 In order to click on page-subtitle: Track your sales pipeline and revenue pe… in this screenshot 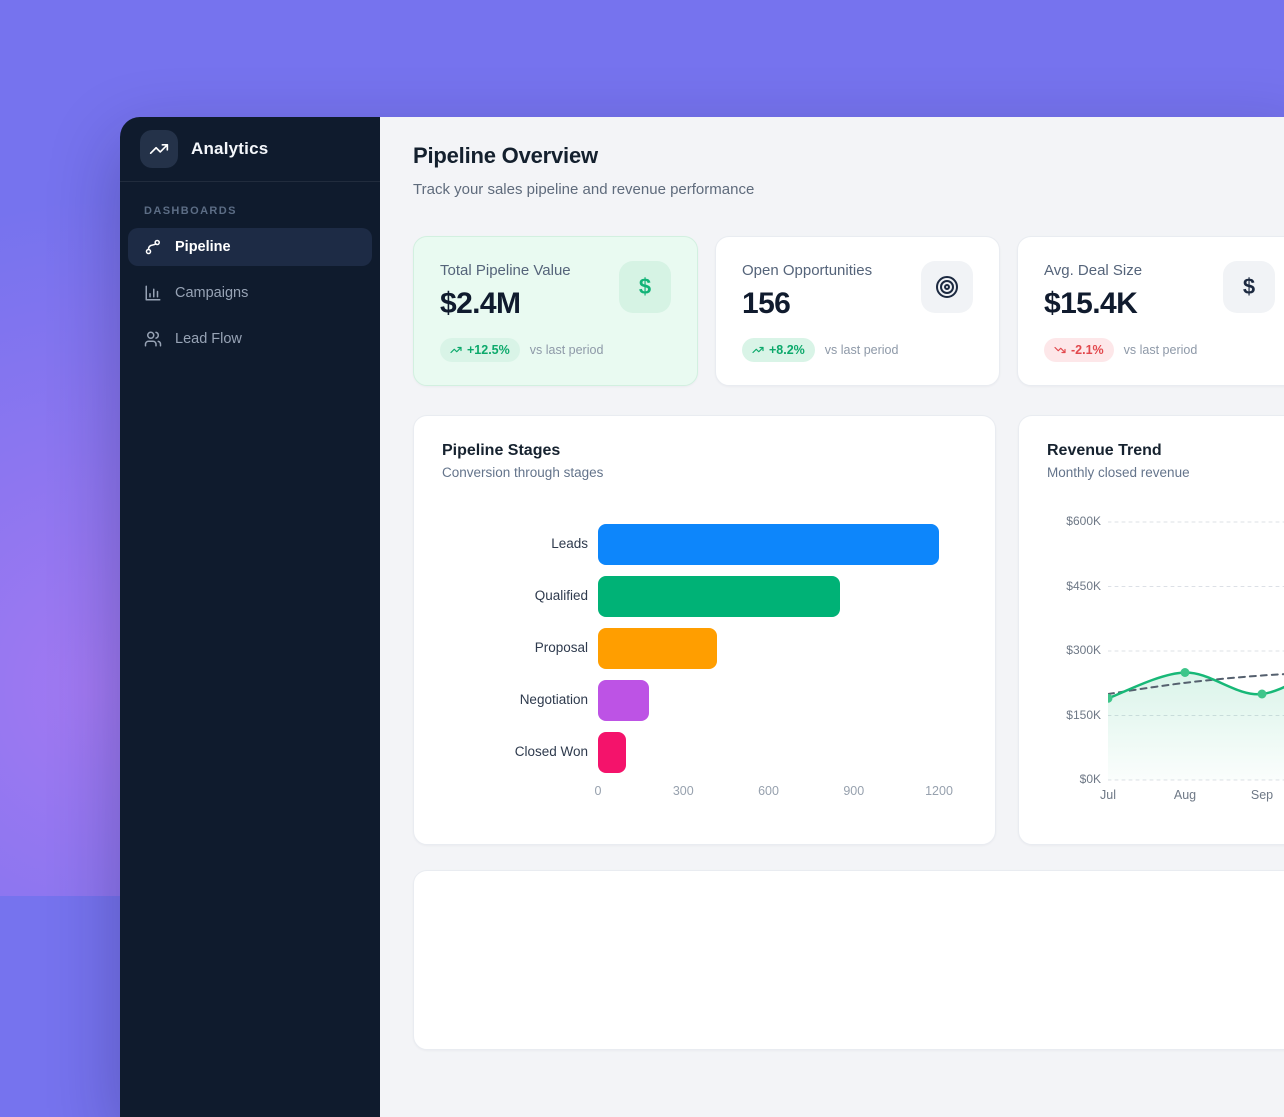, I will do `click(584, 189)`.